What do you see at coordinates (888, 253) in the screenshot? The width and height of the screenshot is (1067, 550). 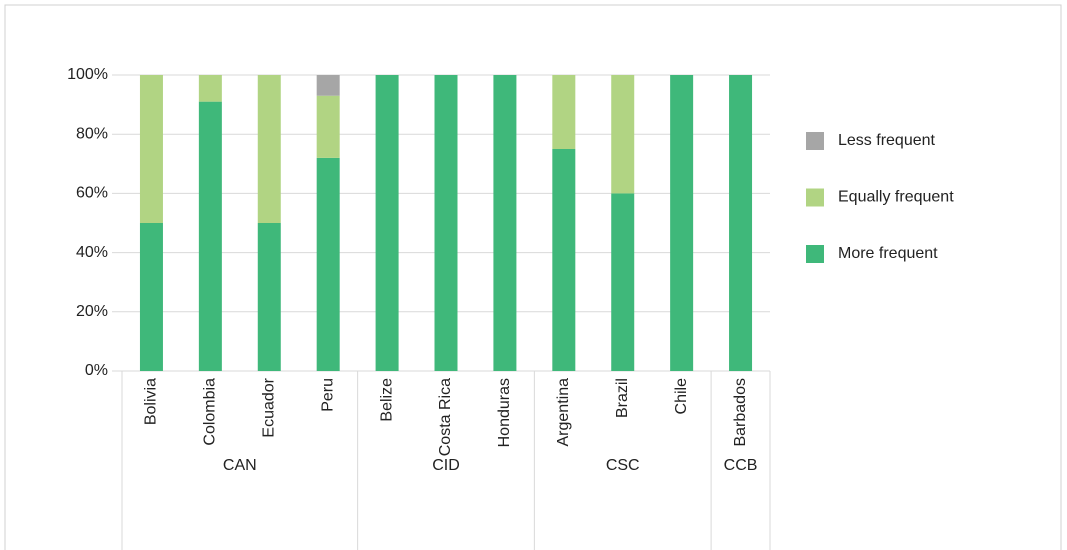 I see `legend-label: More frequent` at bounding box center [888, 253].